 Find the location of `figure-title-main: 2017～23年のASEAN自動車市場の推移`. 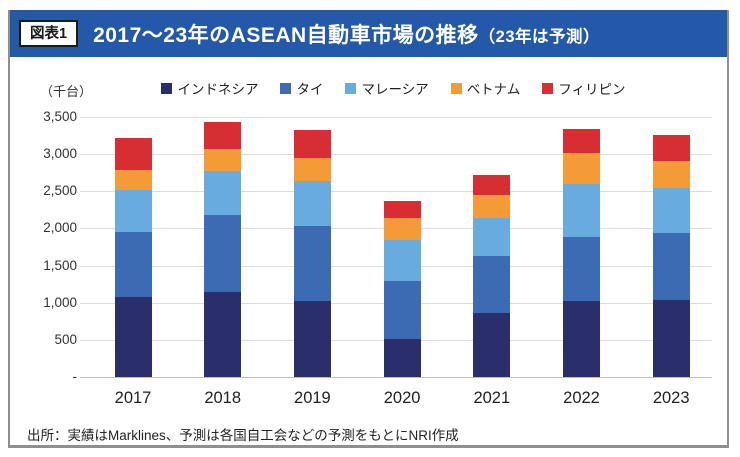

figure-title-main: 2017～23年のASEAN自動車市場の推移 is located at coordinates (286, 35).